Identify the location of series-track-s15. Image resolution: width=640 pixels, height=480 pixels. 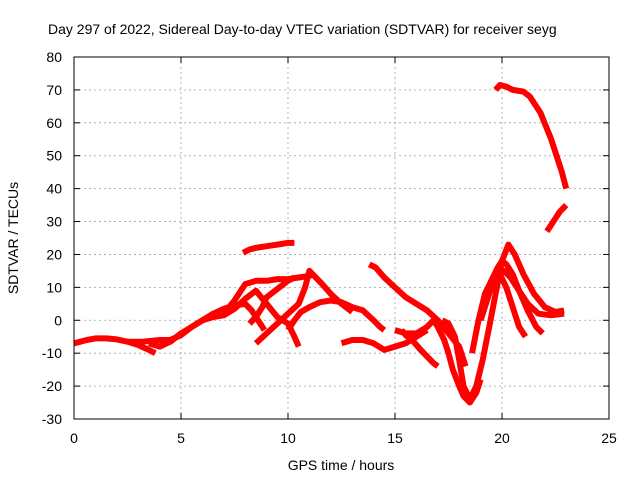
(503, 305).